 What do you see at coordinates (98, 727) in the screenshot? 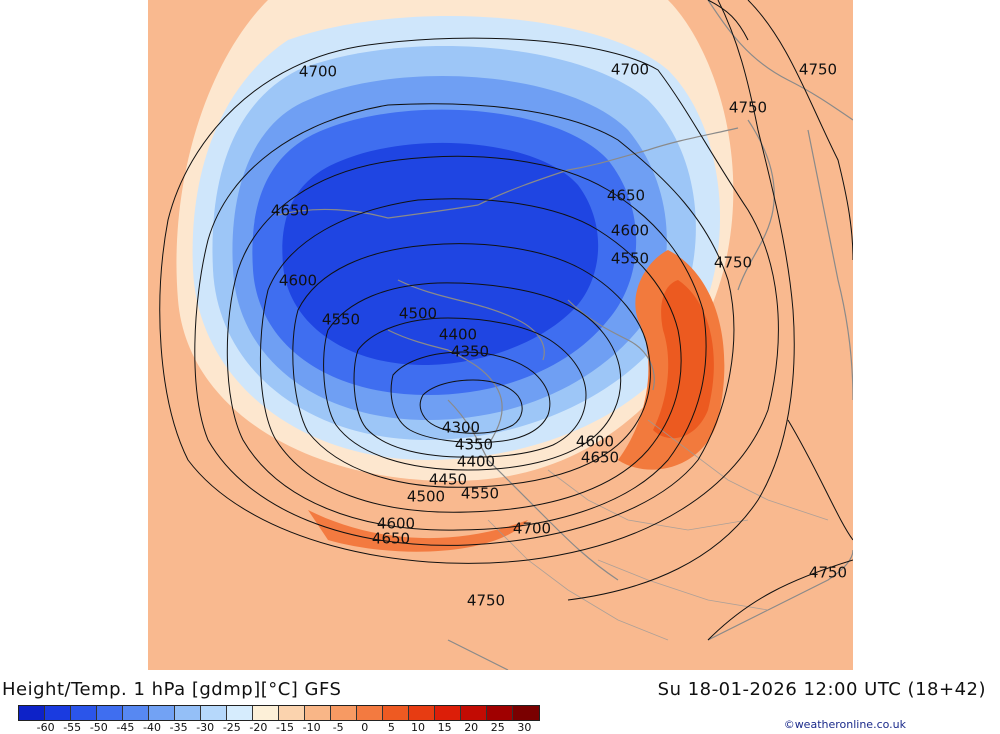
I see `colorbar-tick: -50` at bounding box center [98, 727].